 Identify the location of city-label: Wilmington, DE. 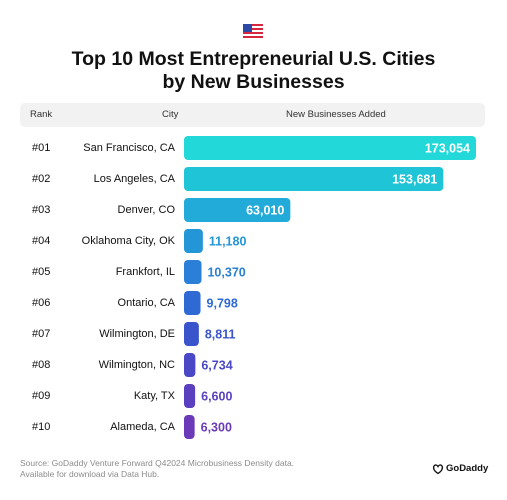
(137, 334).